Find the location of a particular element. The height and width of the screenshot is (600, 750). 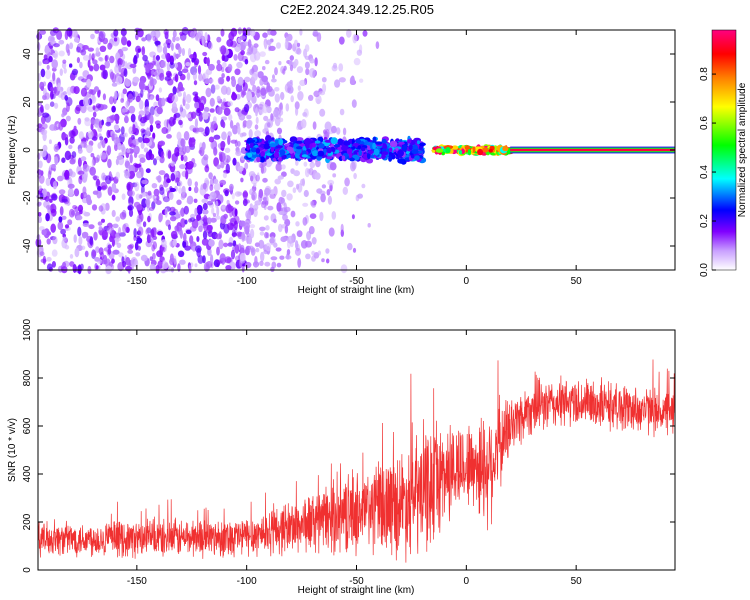

snr-x-label: Height of straight line (km) is located at coordinates (356, 590).